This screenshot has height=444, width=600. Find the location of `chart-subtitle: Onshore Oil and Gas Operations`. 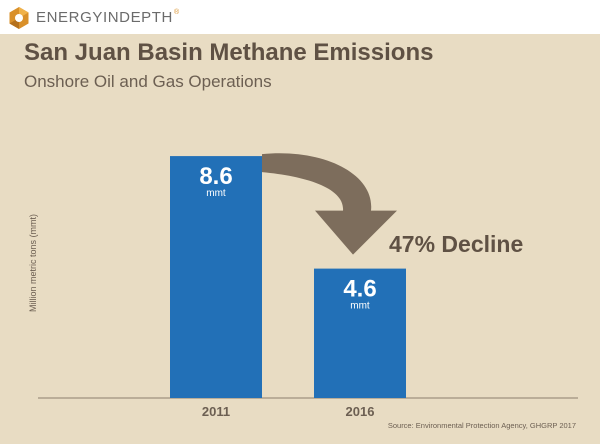

chart-subtitle: Onshore Oil and Gas Operations is located at coordinates (148, 81).